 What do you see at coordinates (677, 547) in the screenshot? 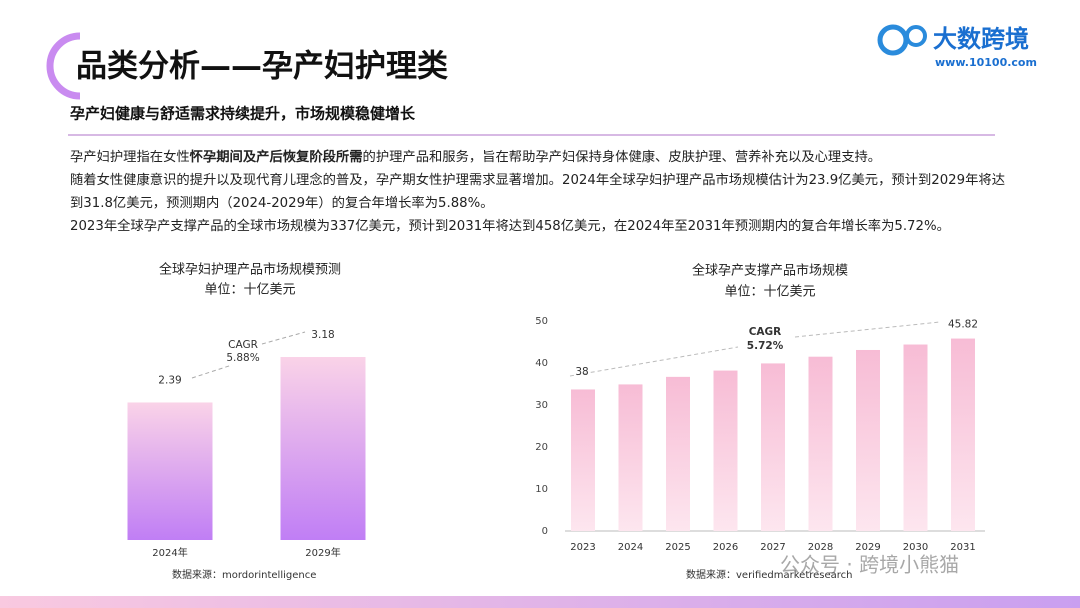
I see `x-tick-label: 2025` at bounding box center [677, 547].